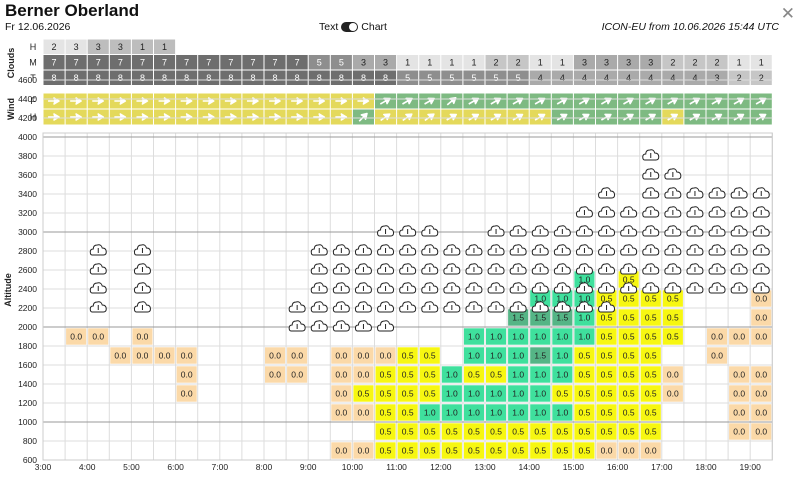 The width and height of the screenshot is (800, 477). What do you see at coordinates (120, 78) in the screenshot?
I see `cloud-value: 8` at bounding box center [120, 78].